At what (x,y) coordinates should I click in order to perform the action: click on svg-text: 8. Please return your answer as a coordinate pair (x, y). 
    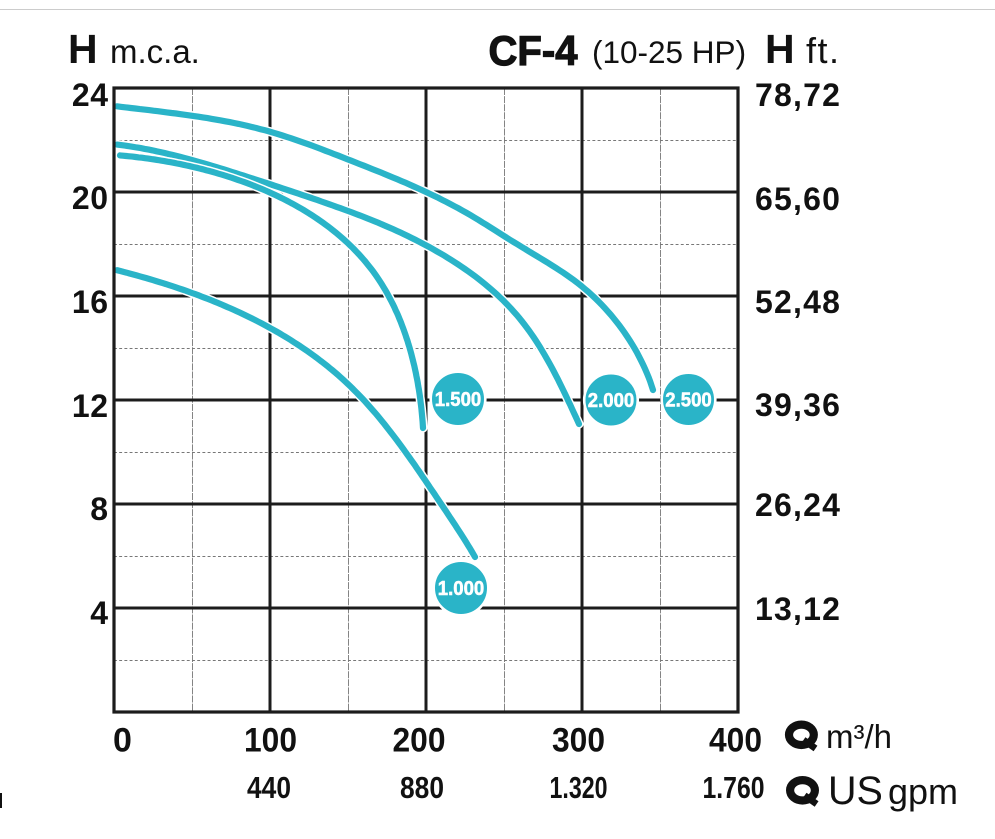
    Looking at the image, I should click on (99, 509).